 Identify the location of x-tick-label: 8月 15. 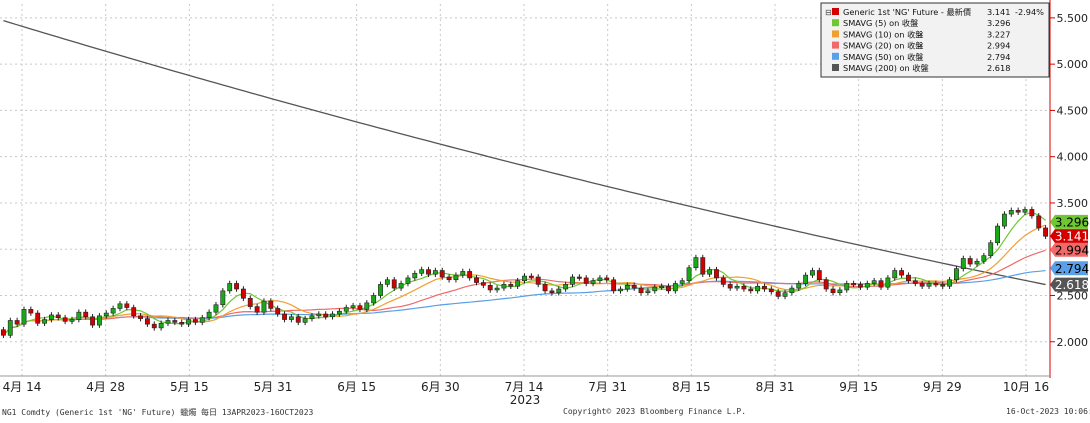
(691, 387).